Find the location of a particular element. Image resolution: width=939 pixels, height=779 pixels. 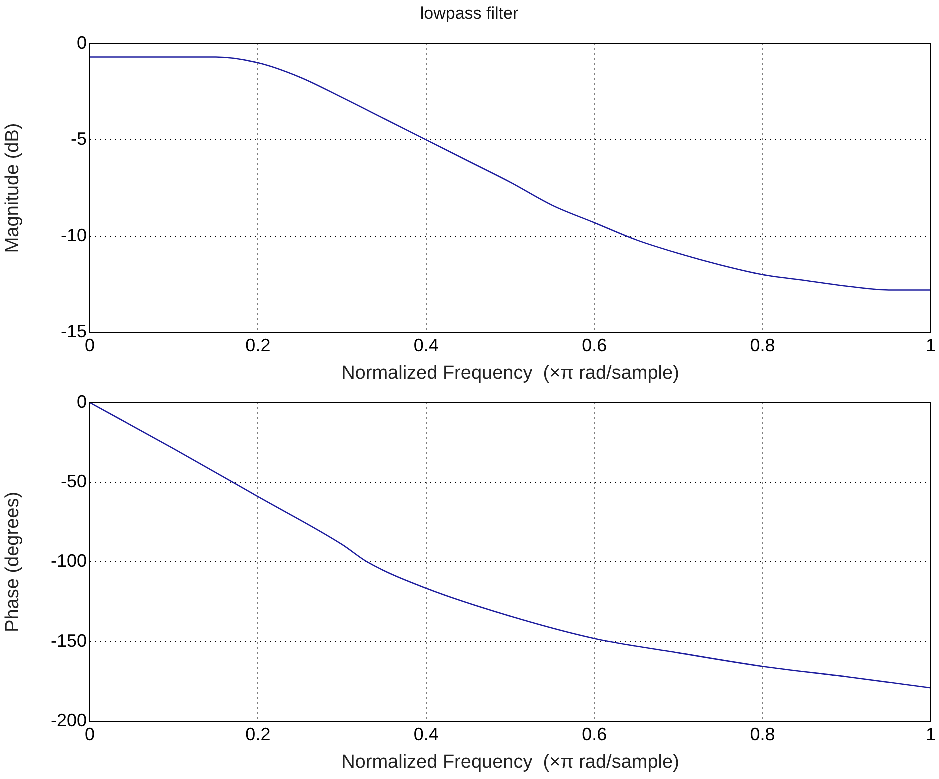

y-tick-label: -200 is located at coordinates (68, 720).